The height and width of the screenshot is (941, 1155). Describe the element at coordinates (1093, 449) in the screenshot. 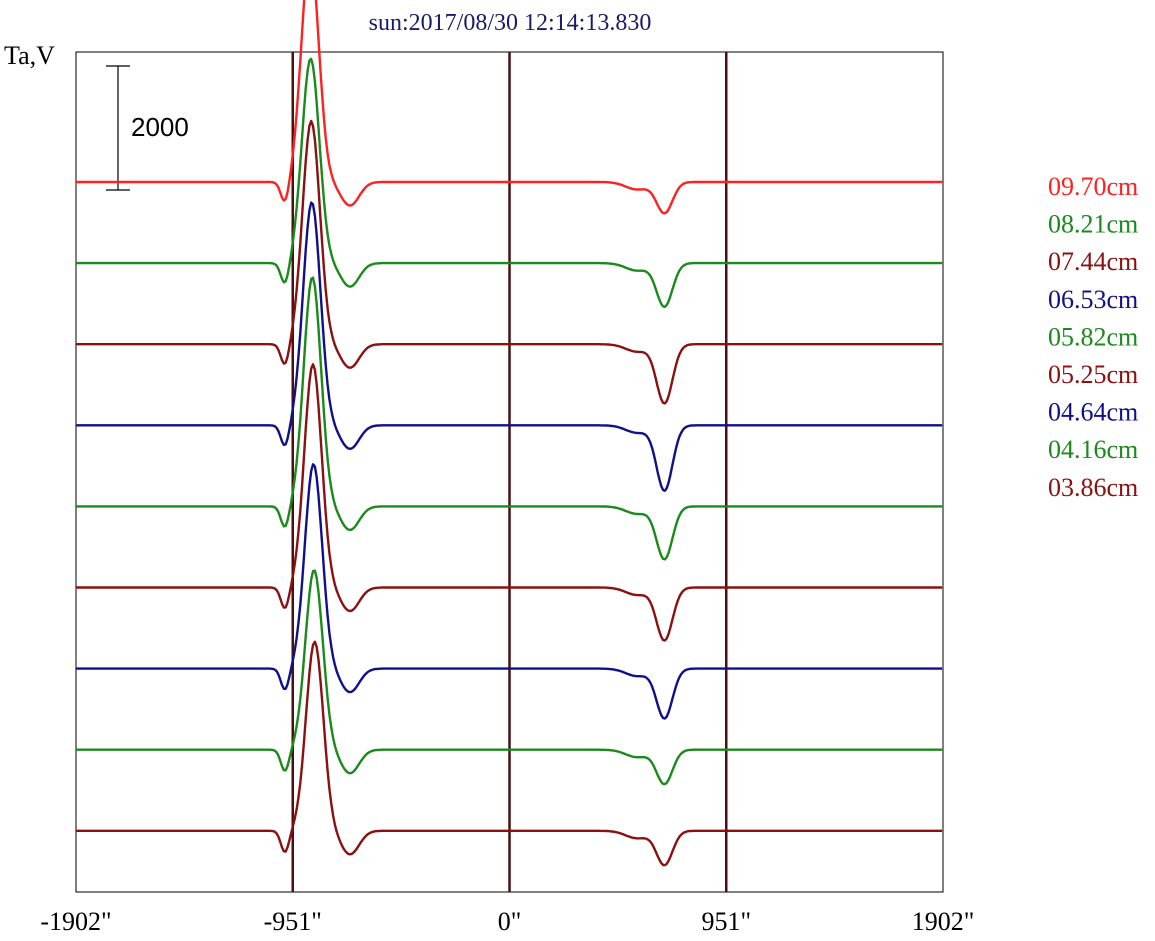

I see `legend-item: 04.16cm` at that location.